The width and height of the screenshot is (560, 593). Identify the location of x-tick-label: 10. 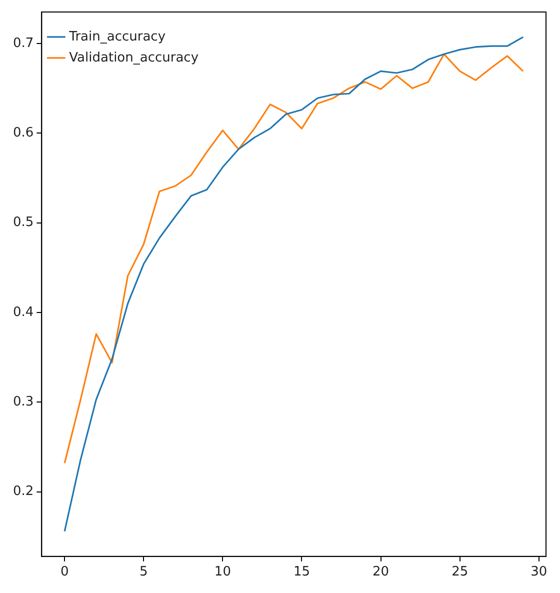
(222, 572).